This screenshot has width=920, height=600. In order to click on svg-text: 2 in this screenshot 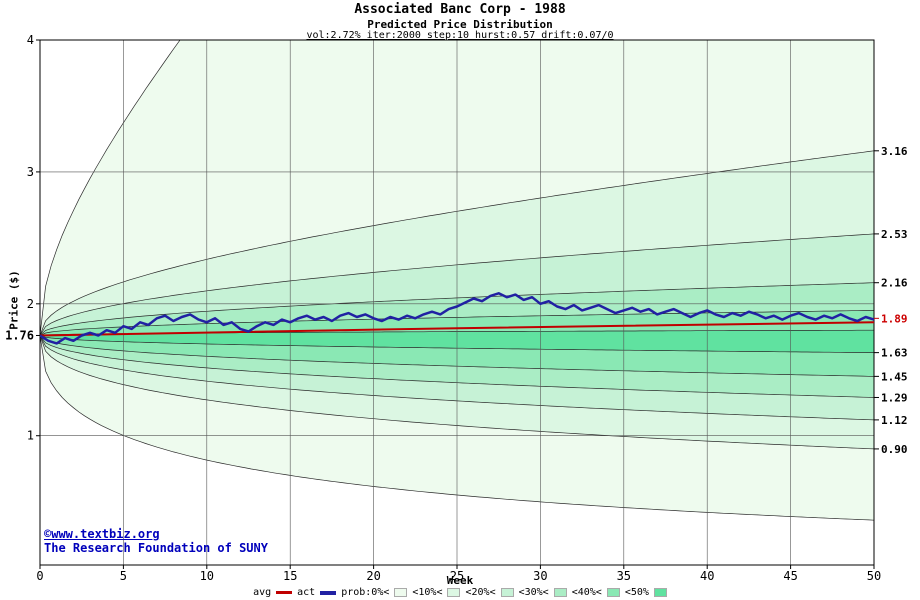, I will do `click(30, 304)`.